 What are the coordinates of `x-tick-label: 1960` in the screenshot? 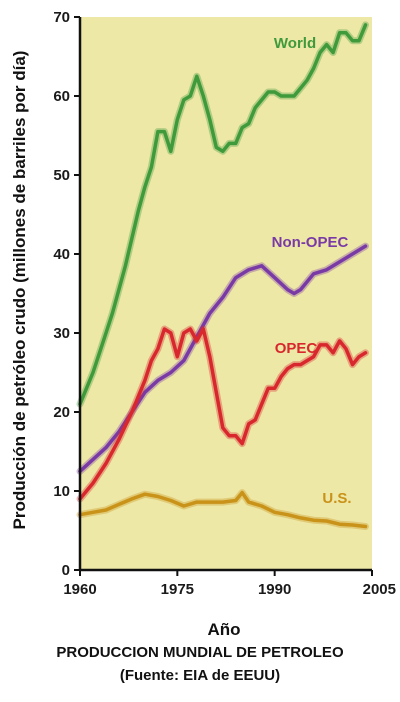 It's located at (79, 589).